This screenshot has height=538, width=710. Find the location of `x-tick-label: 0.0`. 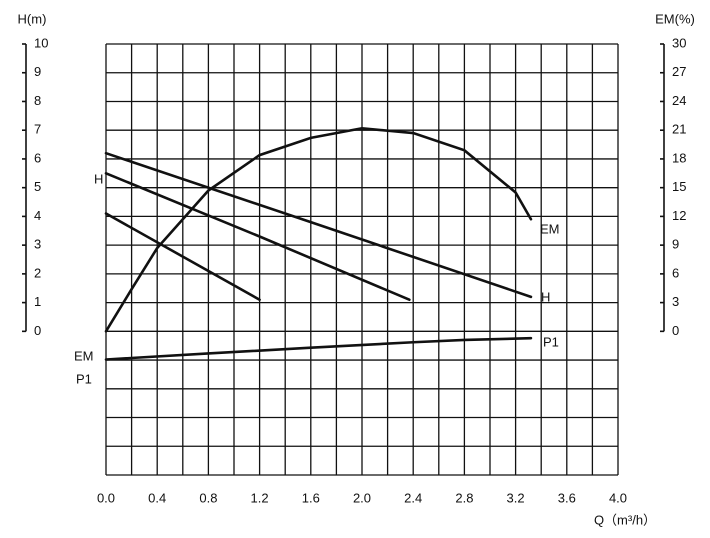

x-tick-label: 0.0 is located at coordinates (106, 497).